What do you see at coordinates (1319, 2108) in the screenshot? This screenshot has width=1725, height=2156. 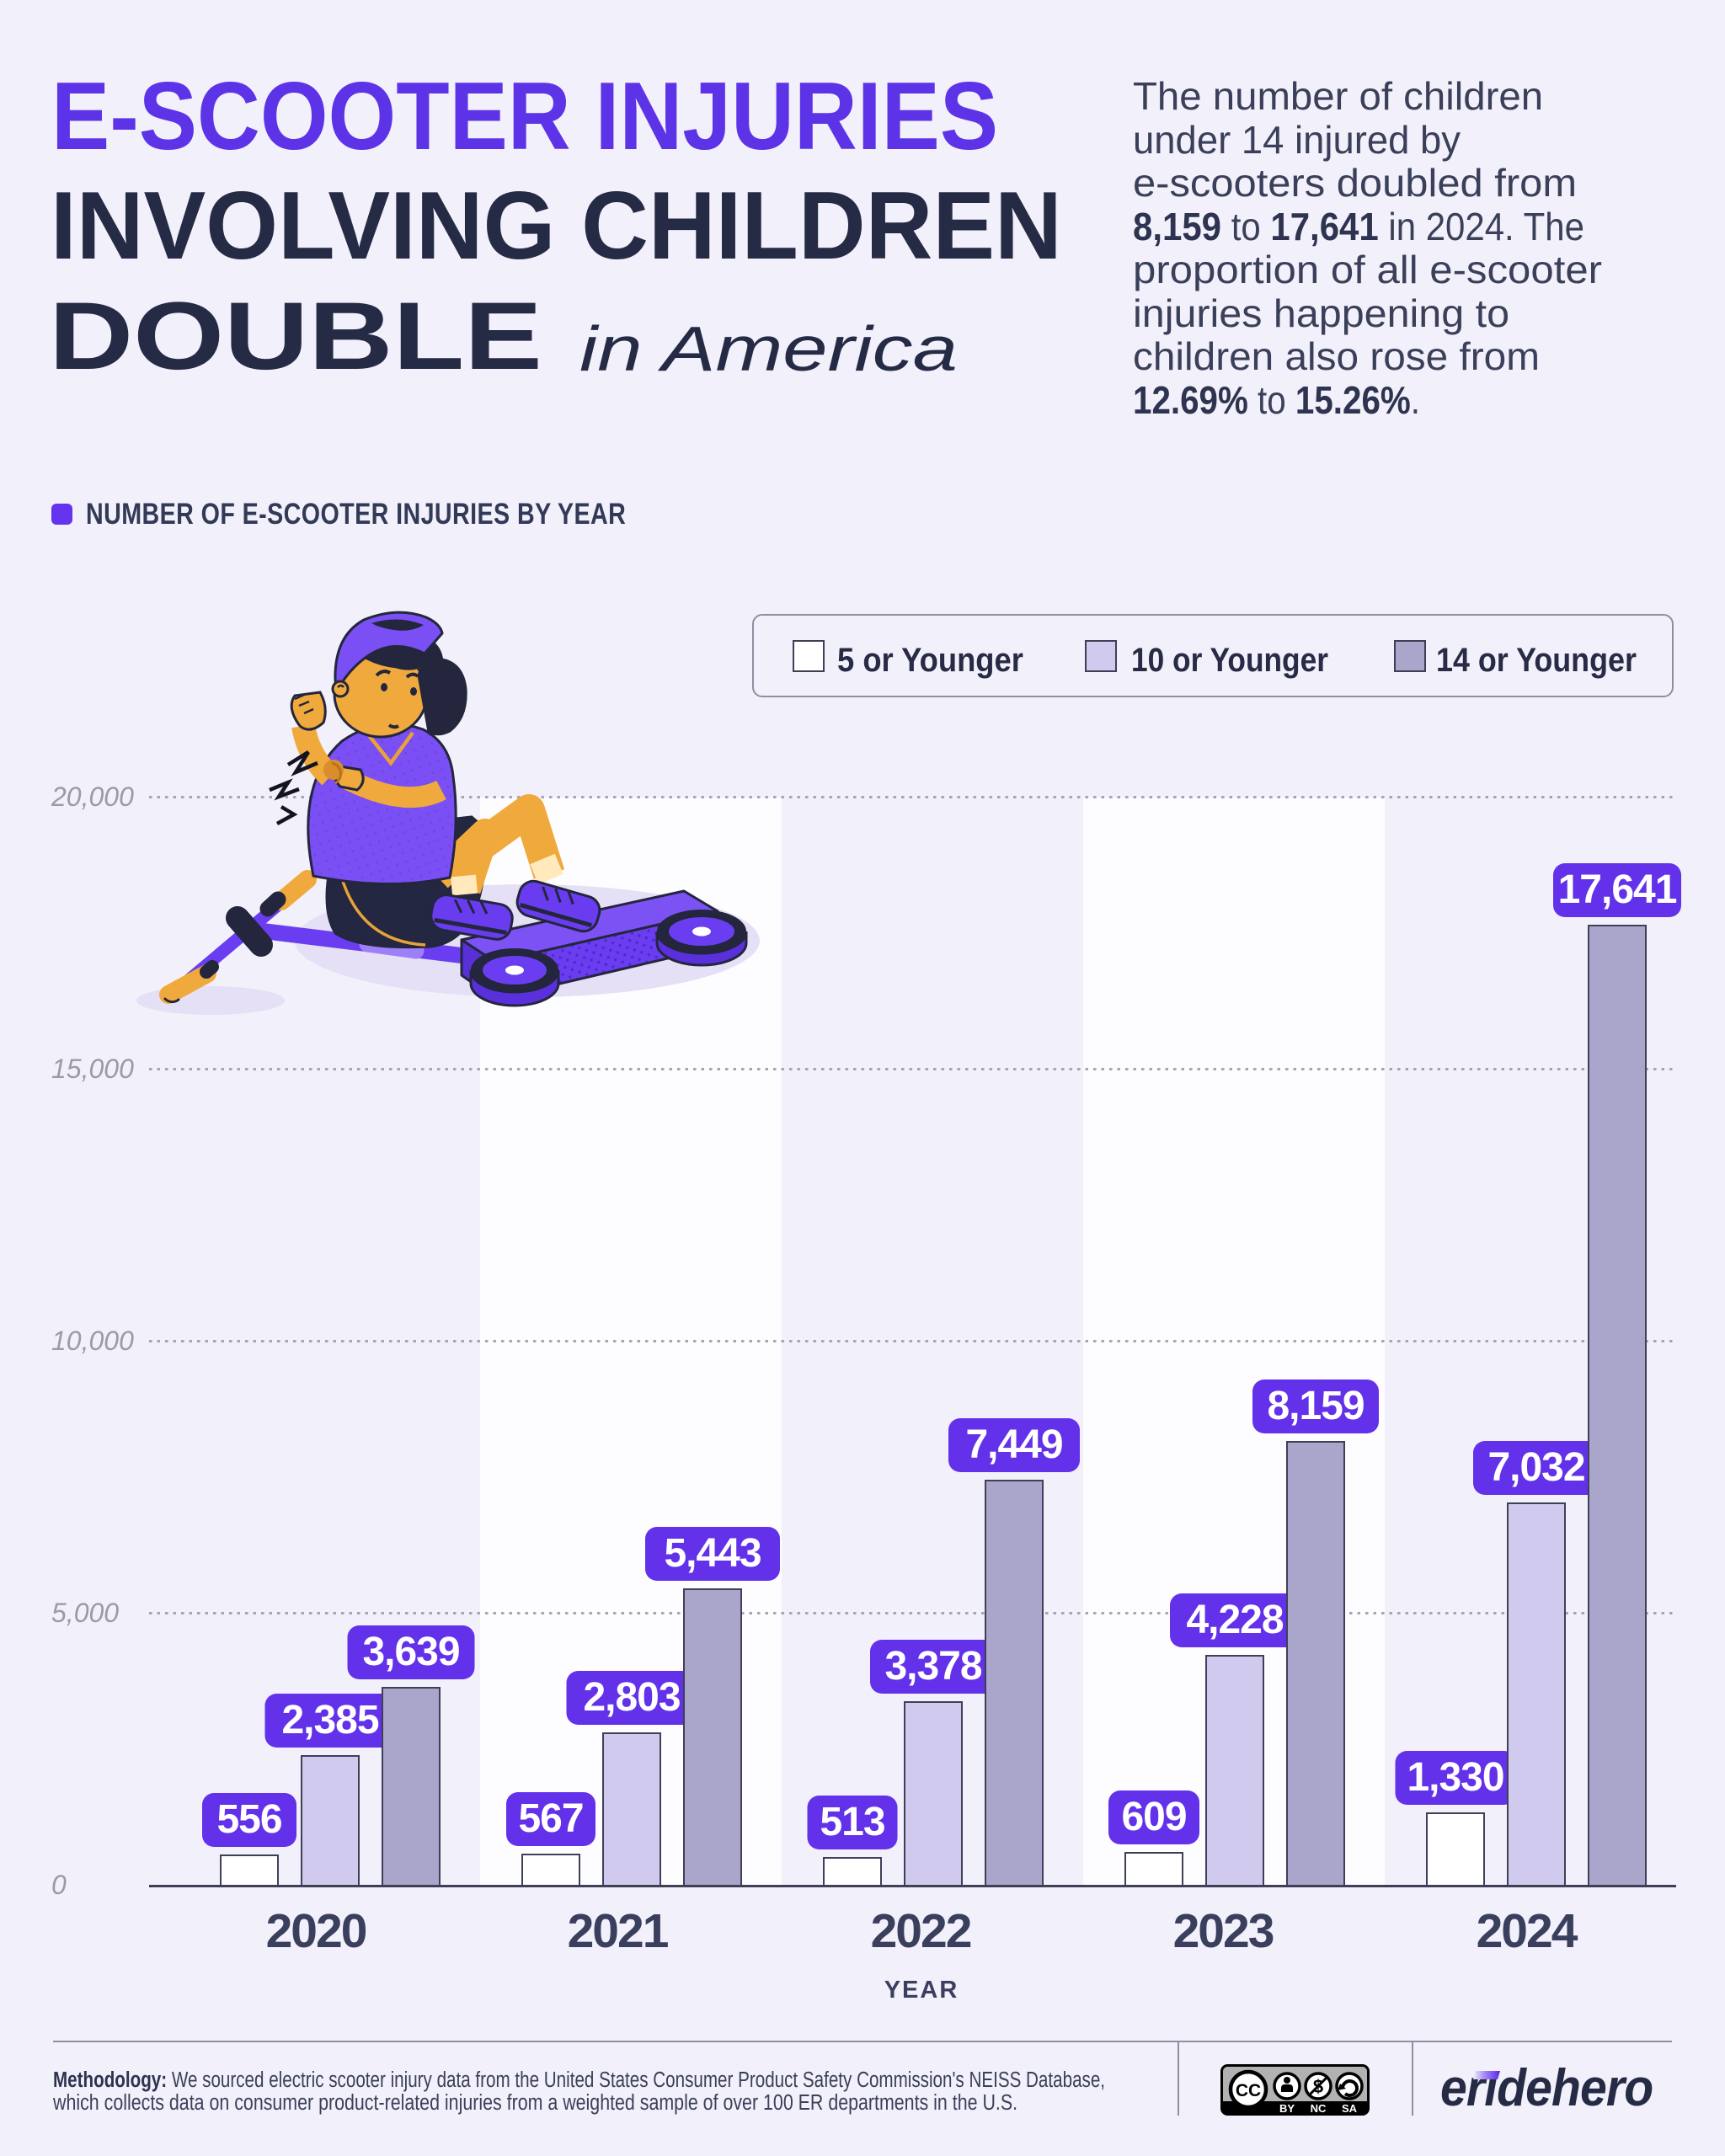 I see `svg-text: NC` at bounding box center [1319, 2108].